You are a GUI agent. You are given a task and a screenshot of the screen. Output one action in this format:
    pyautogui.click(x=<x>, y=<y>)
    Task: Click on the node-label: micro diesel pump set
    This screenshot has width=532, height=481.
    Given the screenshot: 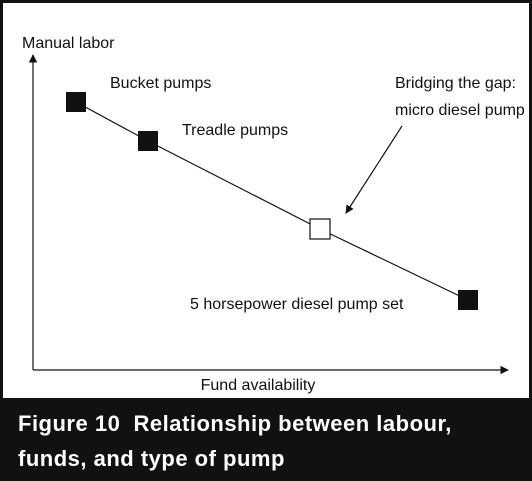 What is the action you would take?
    pyautogui.click(x=463, y=110)
    